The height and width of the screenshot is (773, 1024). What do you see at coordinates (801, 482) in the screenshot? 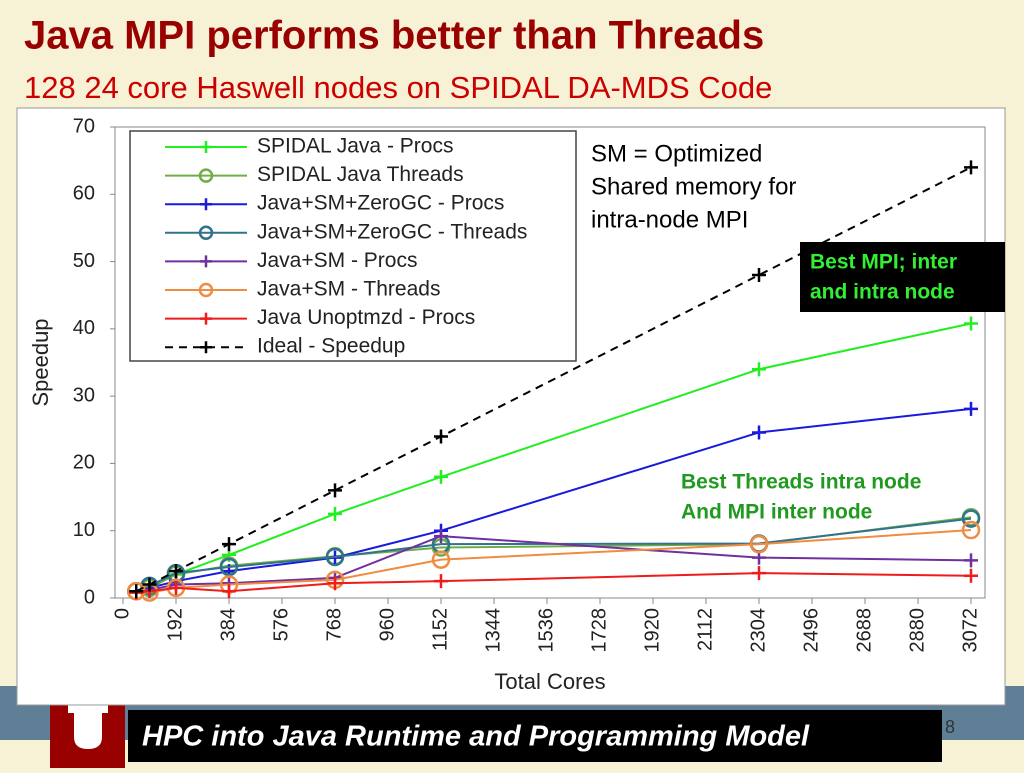
I see `annotation: Best Threads intra node` at bounding box center [801, 482].